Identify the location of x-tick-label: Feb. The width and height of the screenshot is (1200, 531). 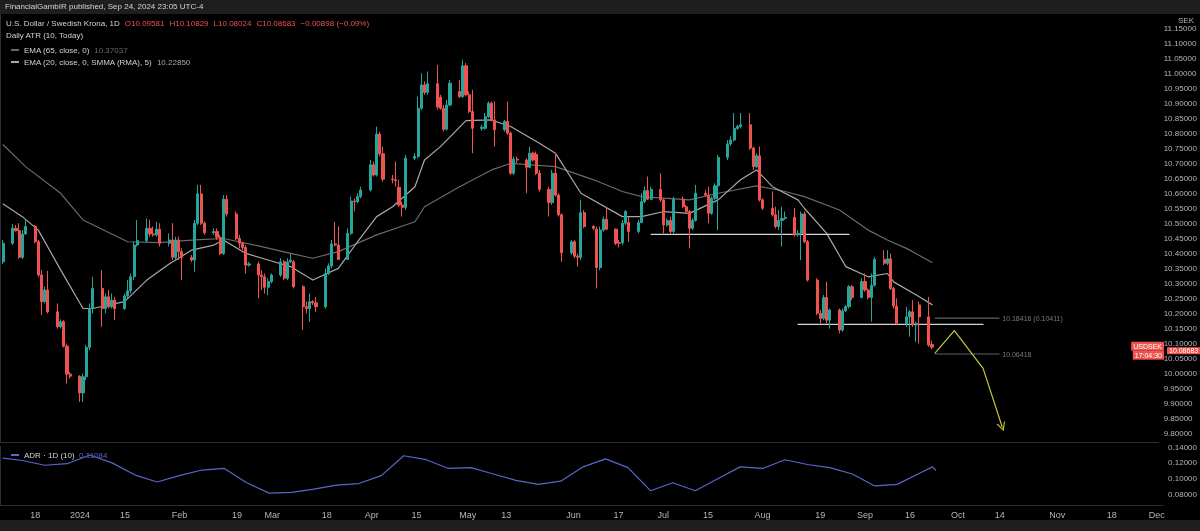
(179, 514).